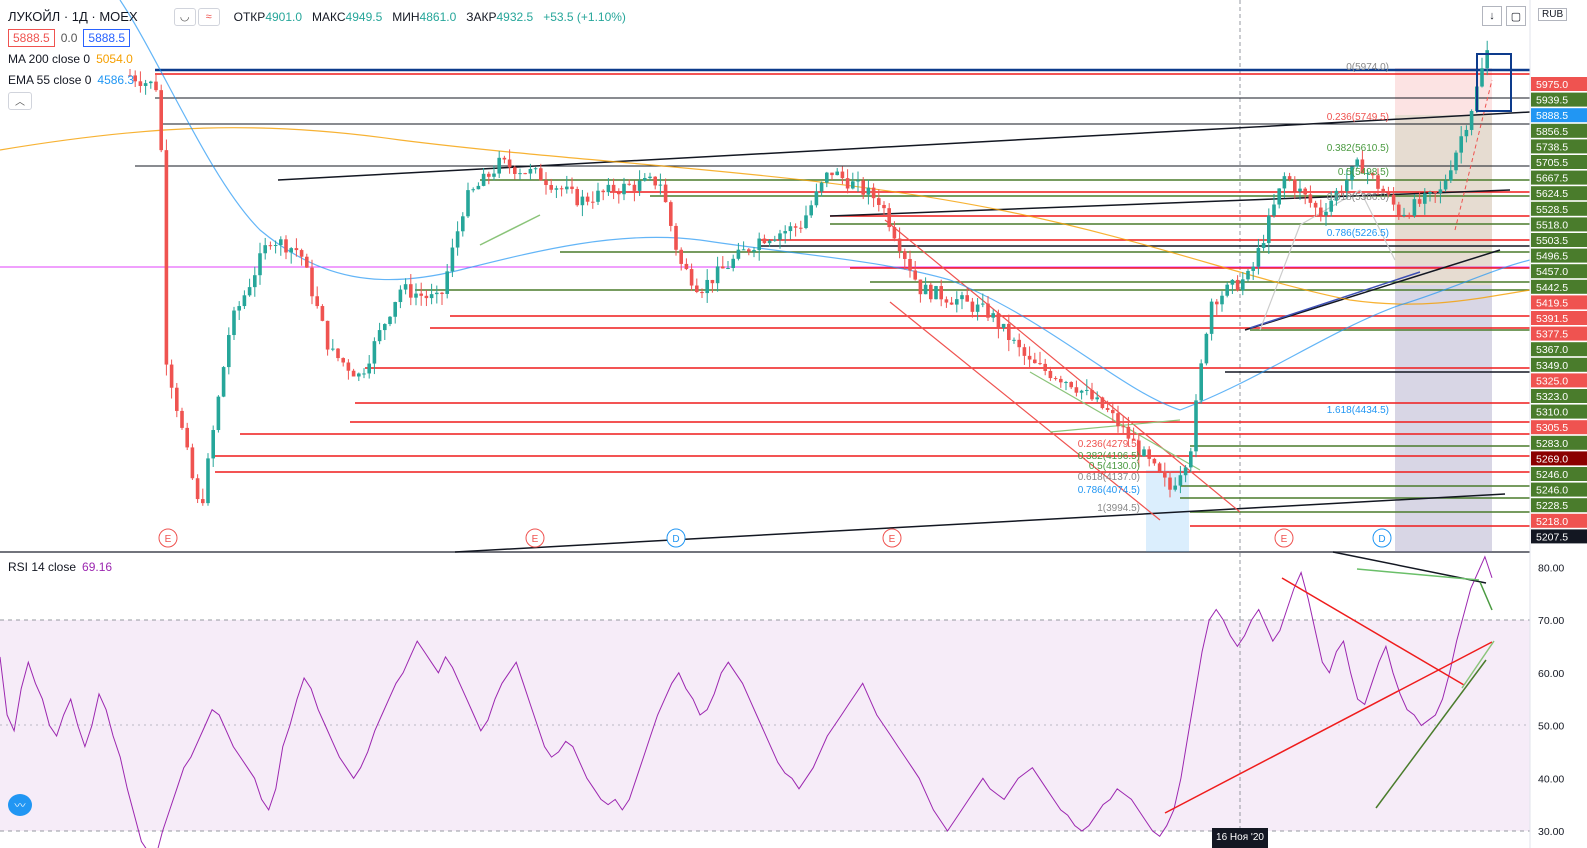 This screenshot has width=1587, height=848. Describe the element at coordinates (1516, 16) in the screenshot. I see `maximize-icon: ▢` at that location.